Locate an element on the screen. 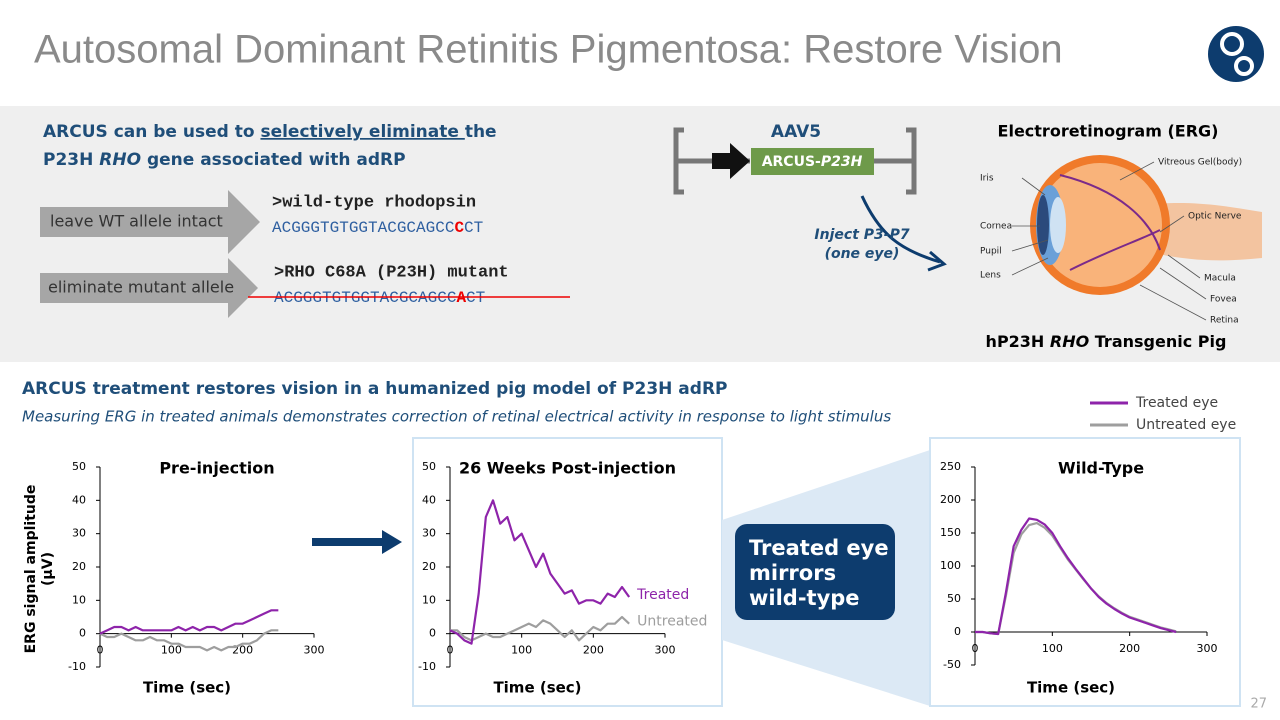 The image size is (1280, 720). page-number: 27 is located at coordinates (1258, 704).